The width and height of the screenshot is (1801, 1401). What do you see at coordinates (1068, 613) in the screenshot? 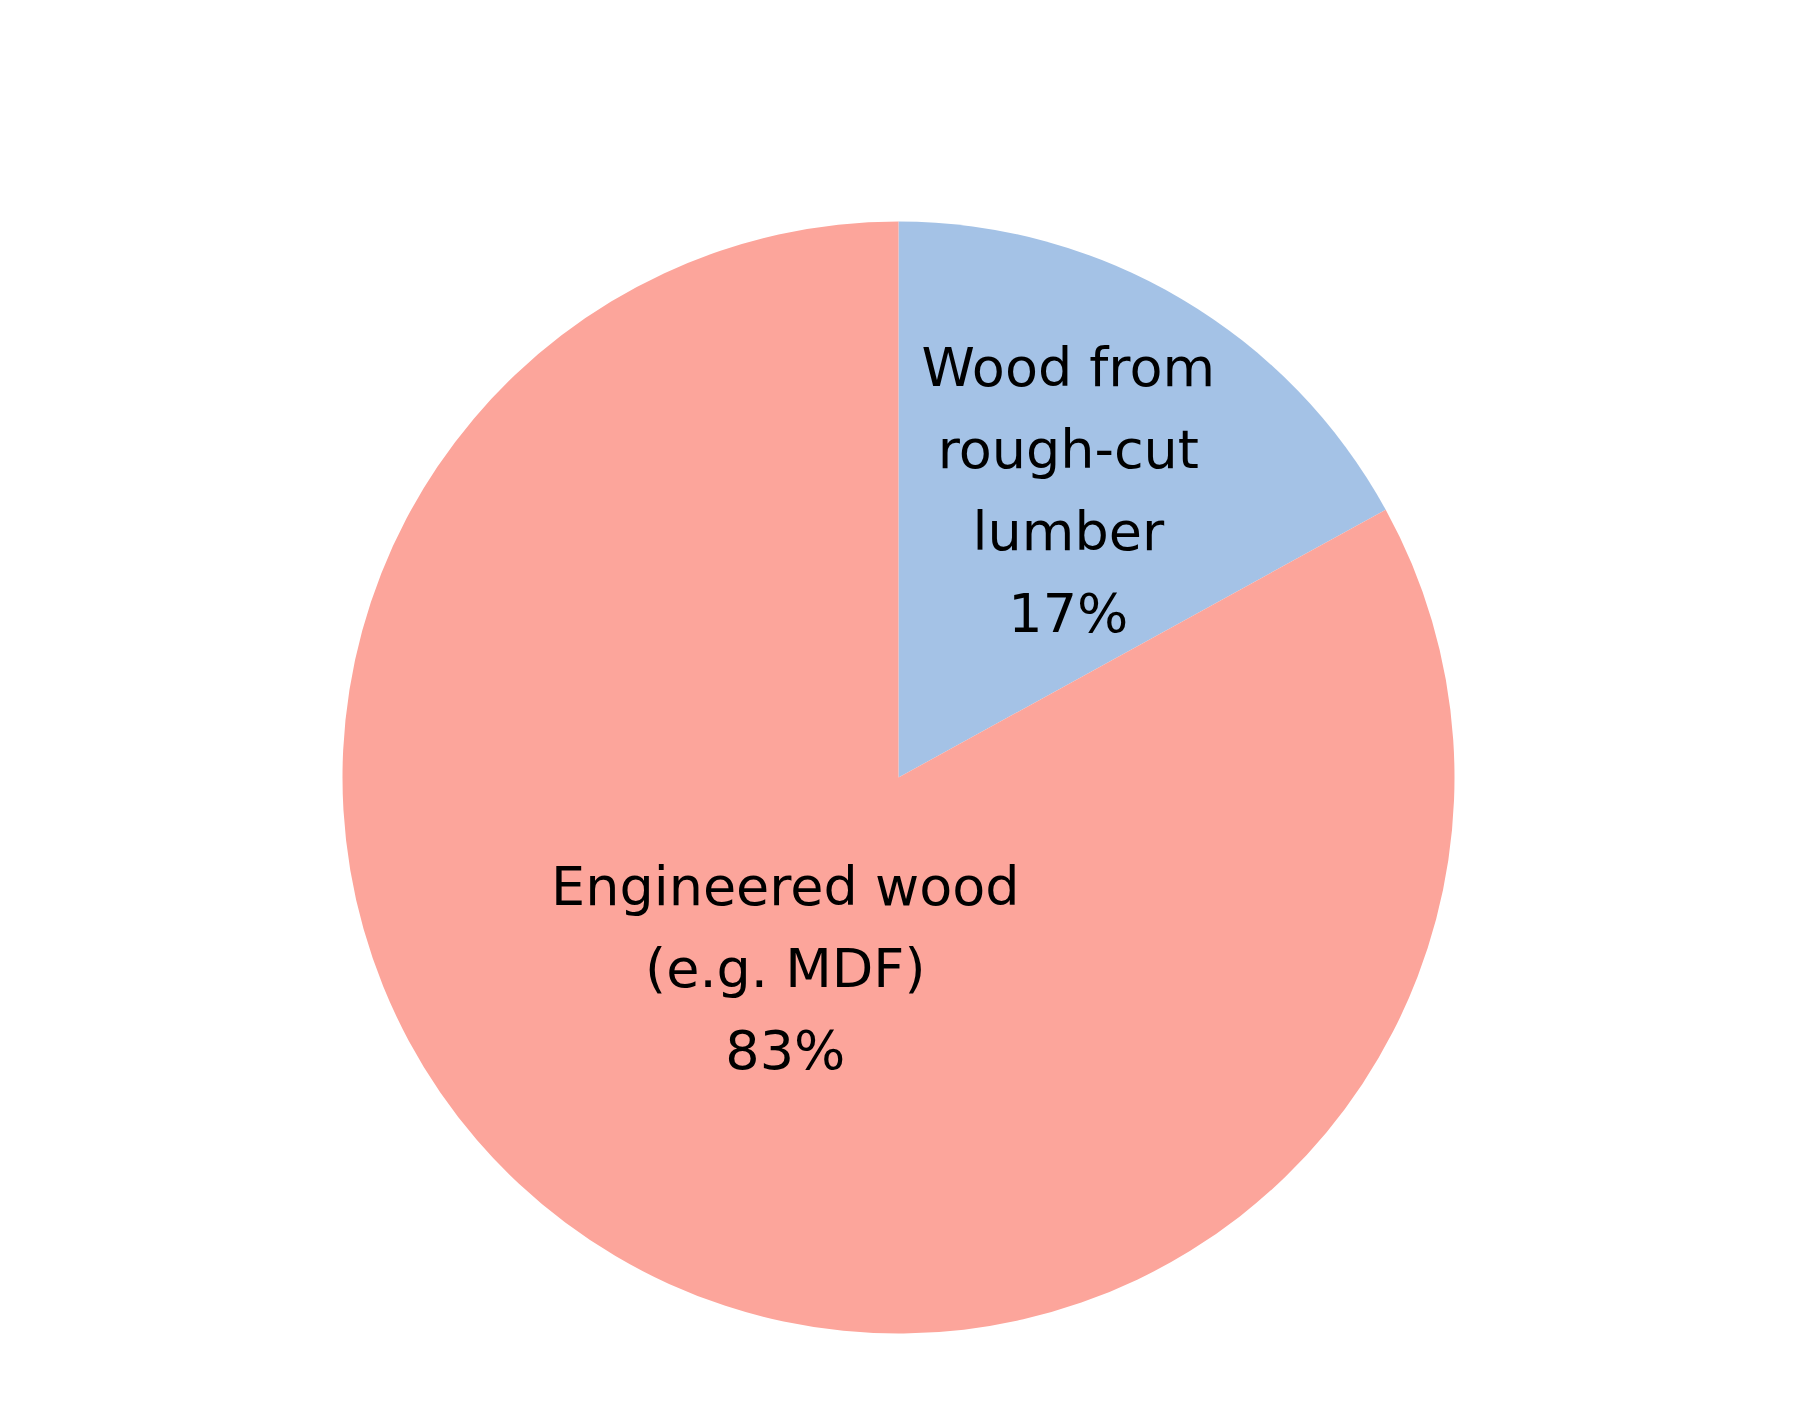
I see `data-label: 17%` at bounding box center [1068, 613].